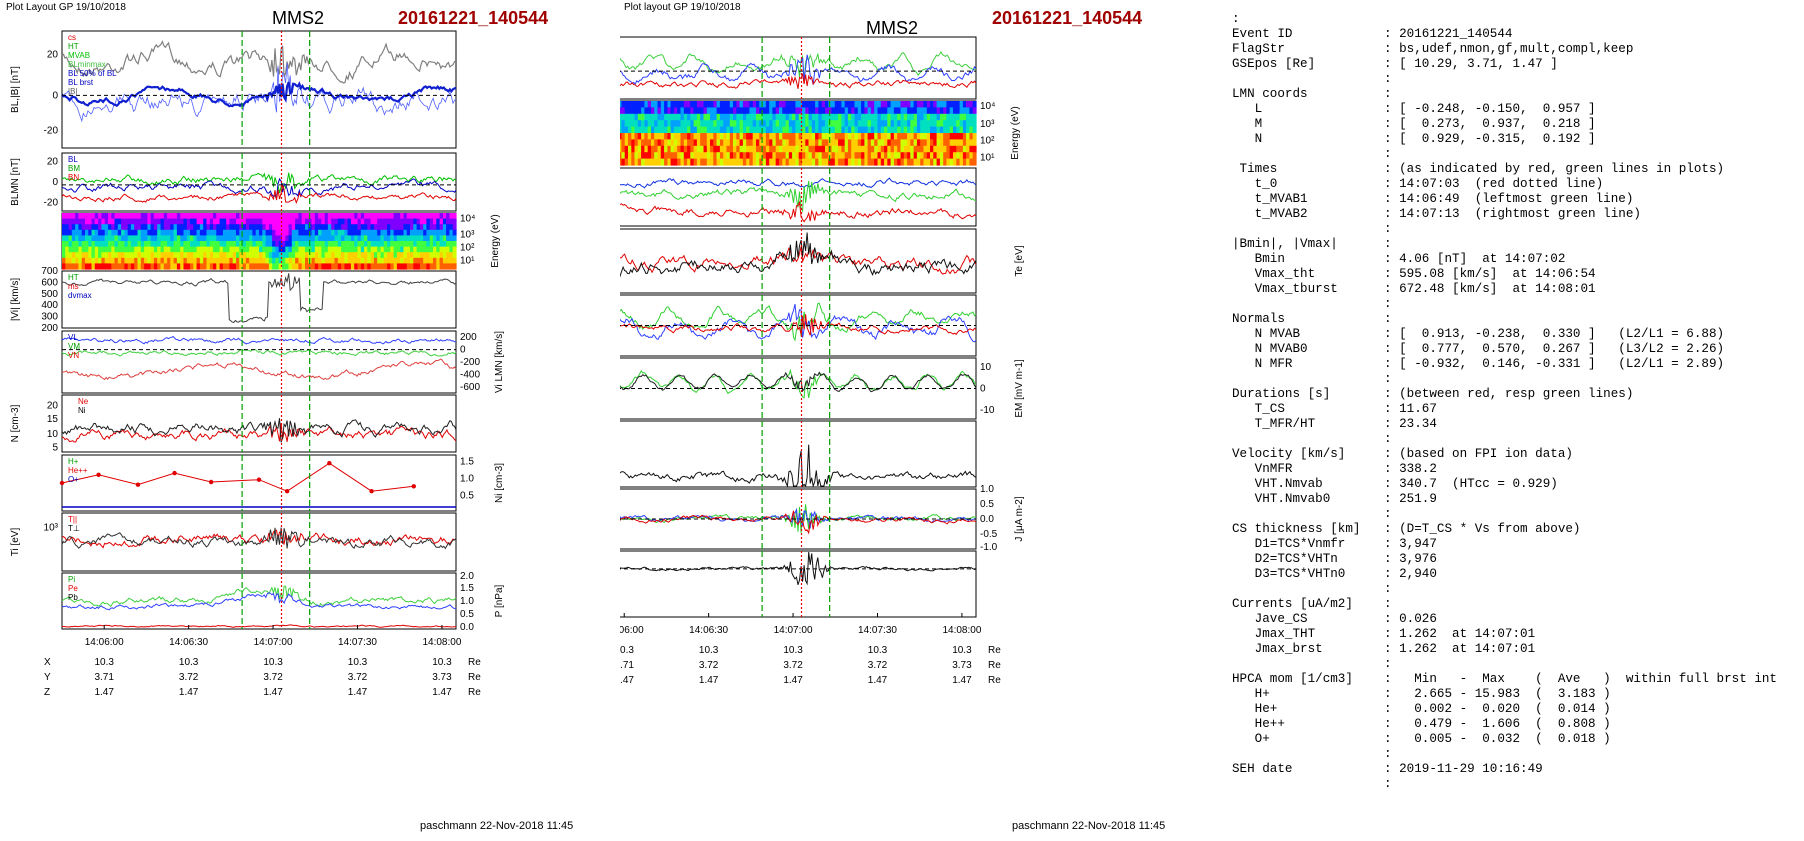 This screenshot has width=1804, height=841. I want to click on y-axis-label: BLMN [nT], so click(15, 182).